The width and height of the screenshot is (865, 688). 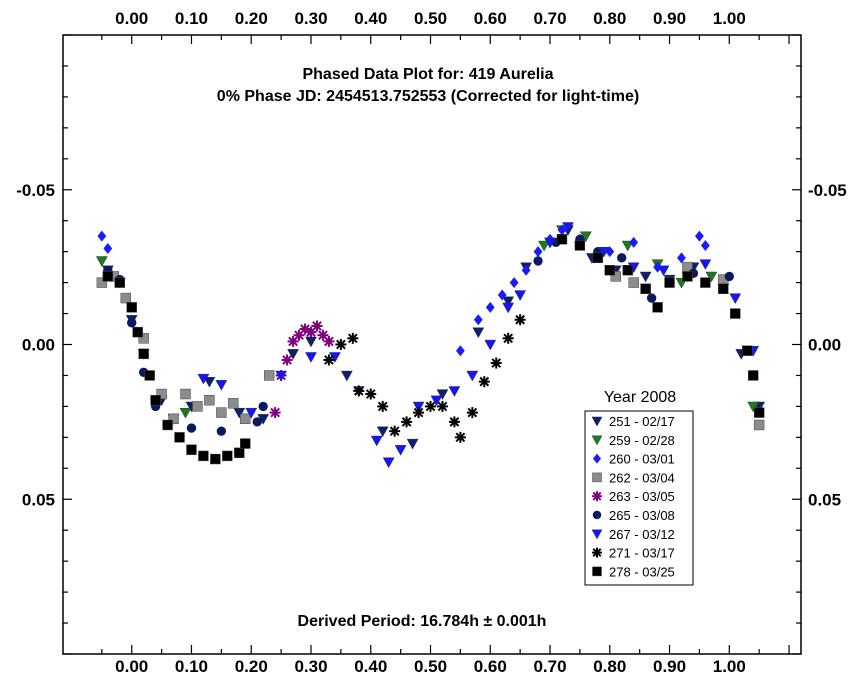 What do you see at coordinates (427, 74) in the screenshot?
I see `chart-title: Phased Data Plot for: 419 Aurelia` at bounding box center [427, 74].